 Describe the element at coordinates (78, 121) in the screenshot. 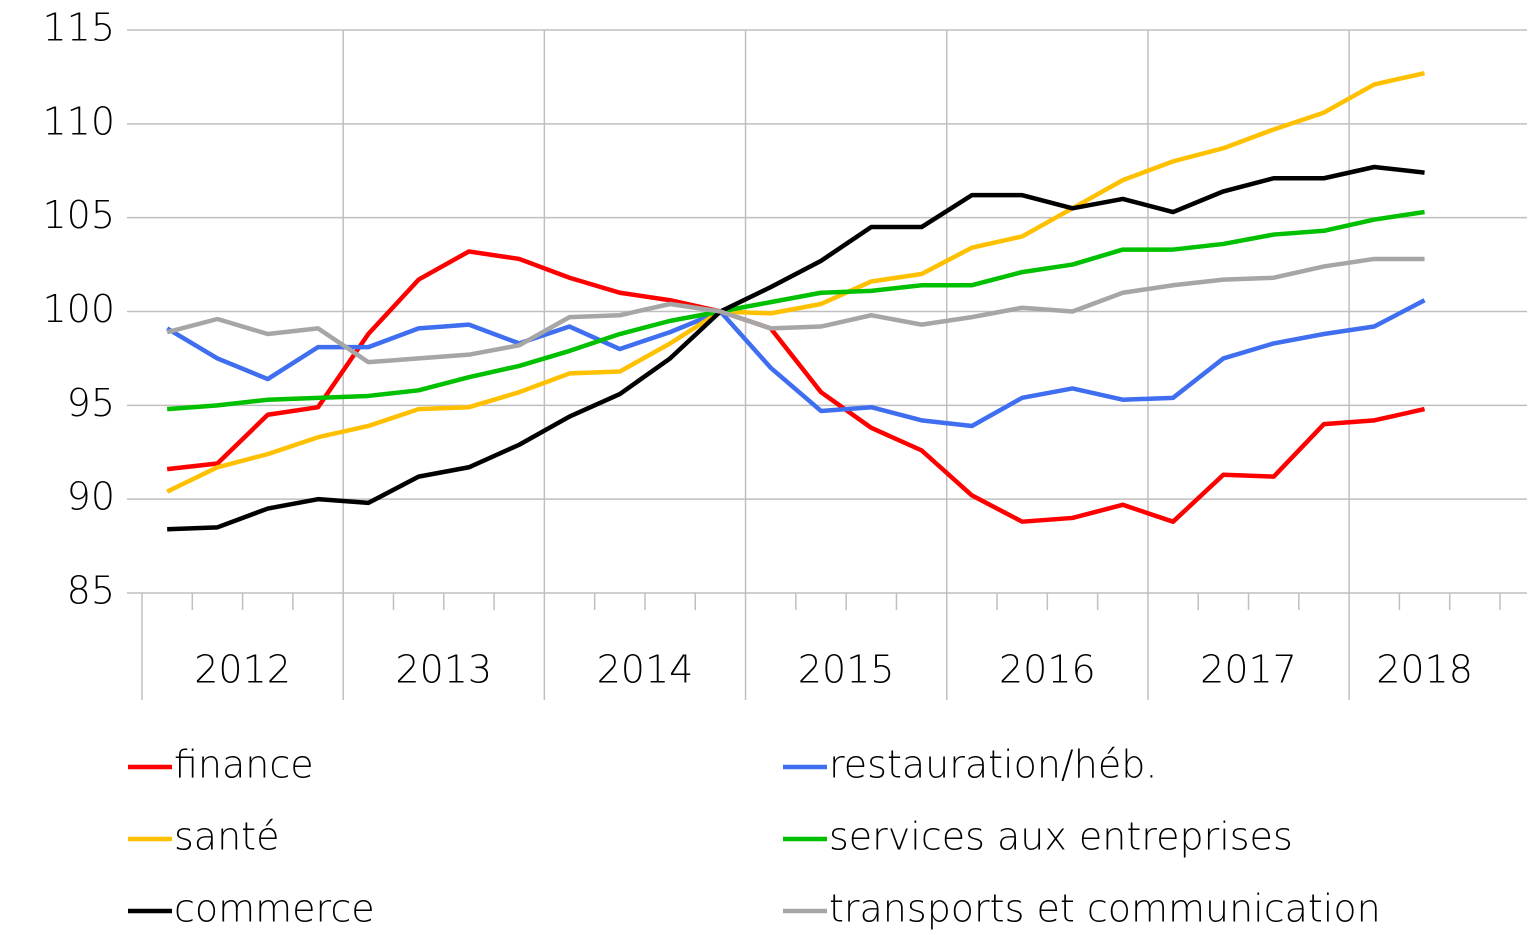

I see `y-tick-label: 110` at that location.